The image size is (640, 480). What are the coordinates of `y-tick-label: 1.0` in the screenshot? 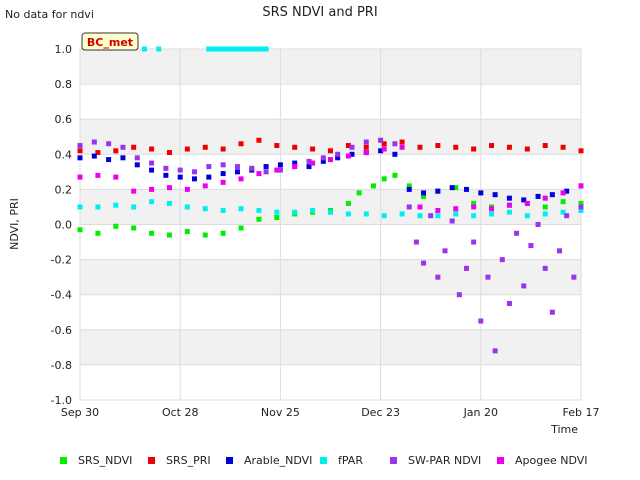 It's located at (64, 49).